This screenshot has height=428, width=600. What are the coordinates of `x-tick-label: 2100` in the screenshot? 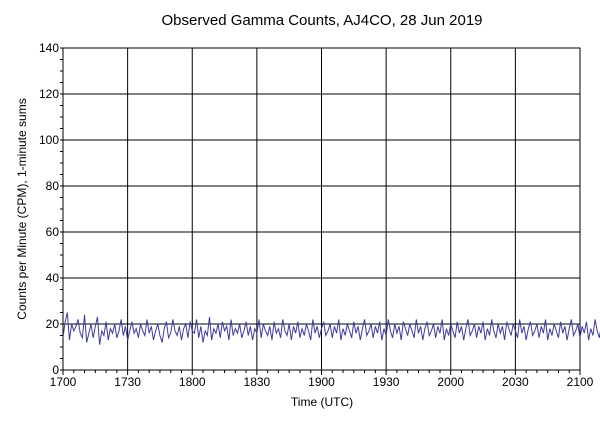 It's located at (580, 382).